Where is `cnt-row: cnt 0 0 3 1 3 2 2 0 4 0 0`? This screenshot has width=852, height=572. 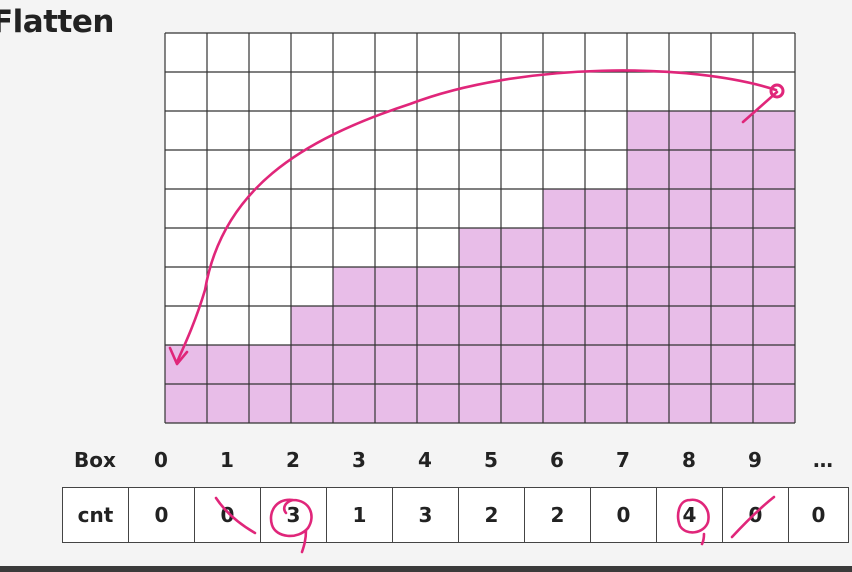
cnt-row: cnt 0 0 3 1 3 2 2 0 4 0 0 is located at coordinates (455, 515).